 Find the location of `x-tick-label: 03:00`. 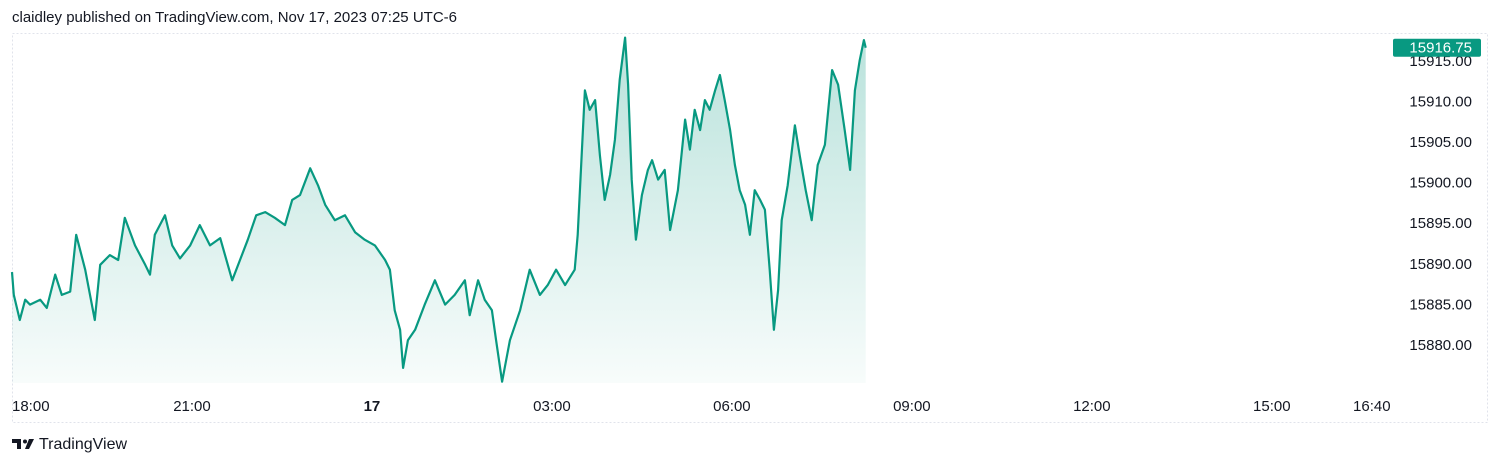

x-tick-label: 03:00 is located at coordinates (552, 406).